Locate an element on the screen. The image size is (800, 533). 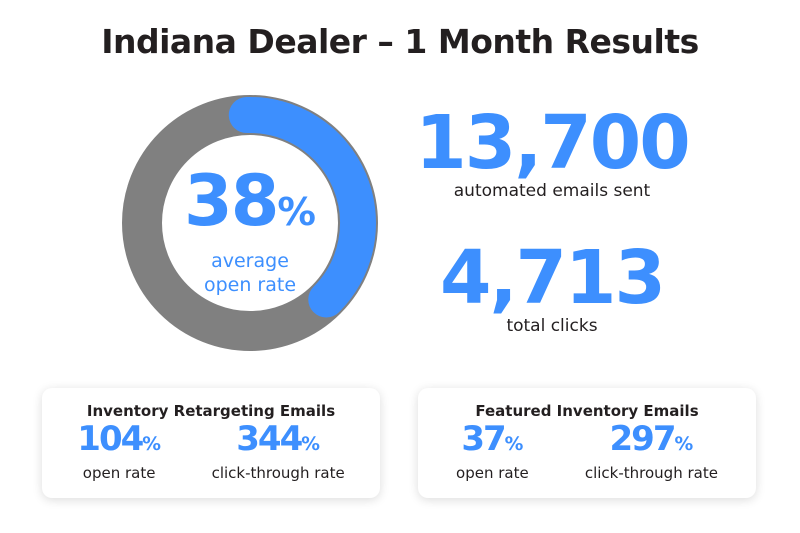
card-title: Featured Inventory Emails is located at coordinates (587, 411).